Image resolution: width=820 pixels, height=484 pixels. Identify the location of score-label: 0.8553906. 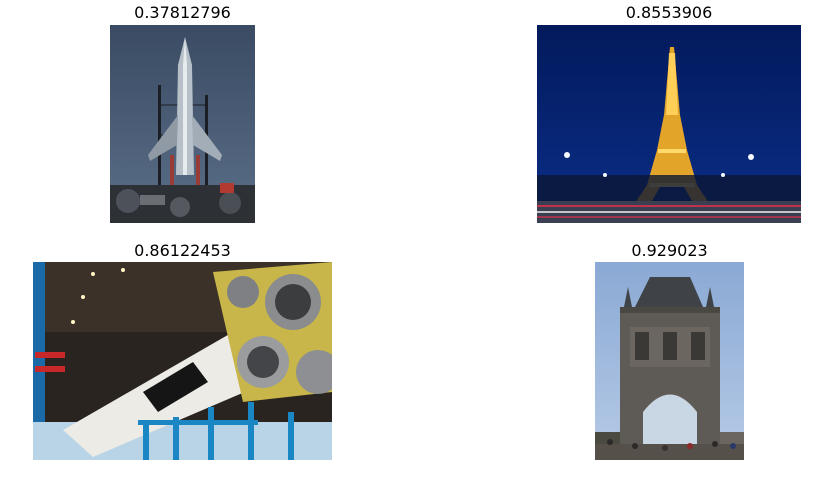
(669, 13).